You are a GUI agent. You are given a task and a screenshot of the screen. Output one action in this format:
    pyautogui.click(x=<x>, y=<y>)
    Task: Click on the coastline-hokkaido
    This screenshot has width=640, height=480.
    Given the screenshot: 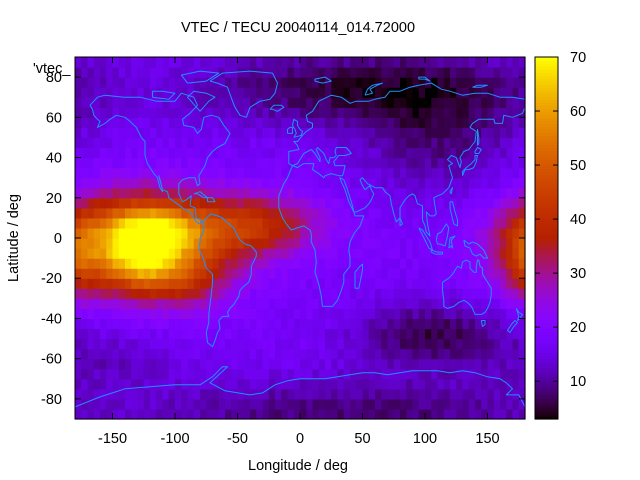 What is the action you would take?
    pyautogui.click(x=478, y=150)
    